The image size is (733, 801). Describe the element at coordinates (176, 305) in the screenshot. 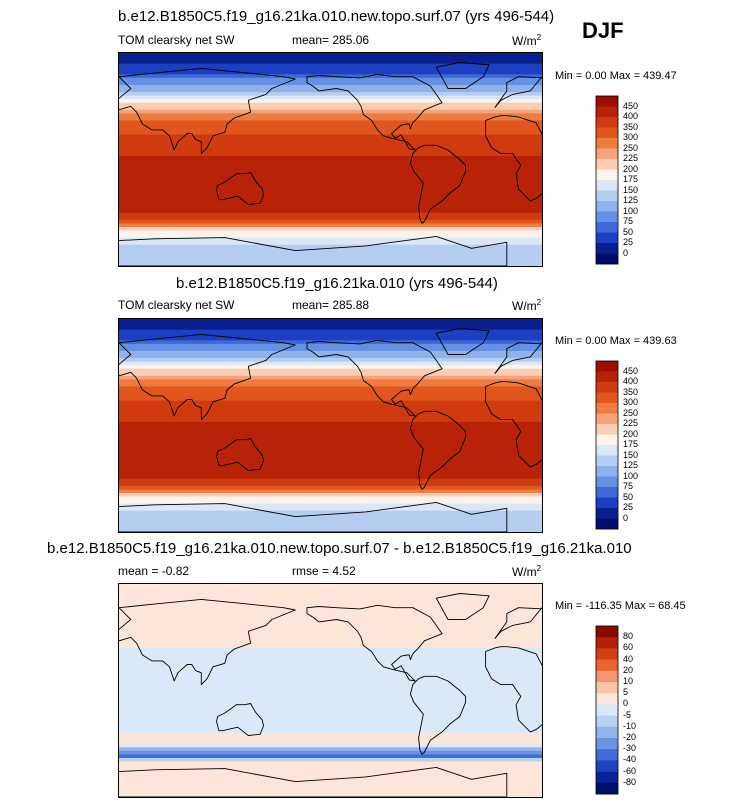

I see `panel-mid-variable: TOM clearsky net SW` at that location.